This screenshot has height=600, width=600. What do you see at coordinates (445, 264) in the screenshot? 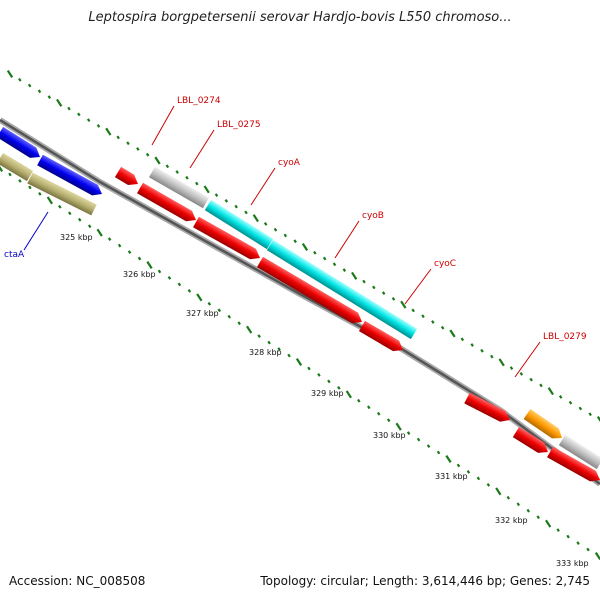
I see `gene-label-cyoc: cyoC` at bounding box center [445, 264].